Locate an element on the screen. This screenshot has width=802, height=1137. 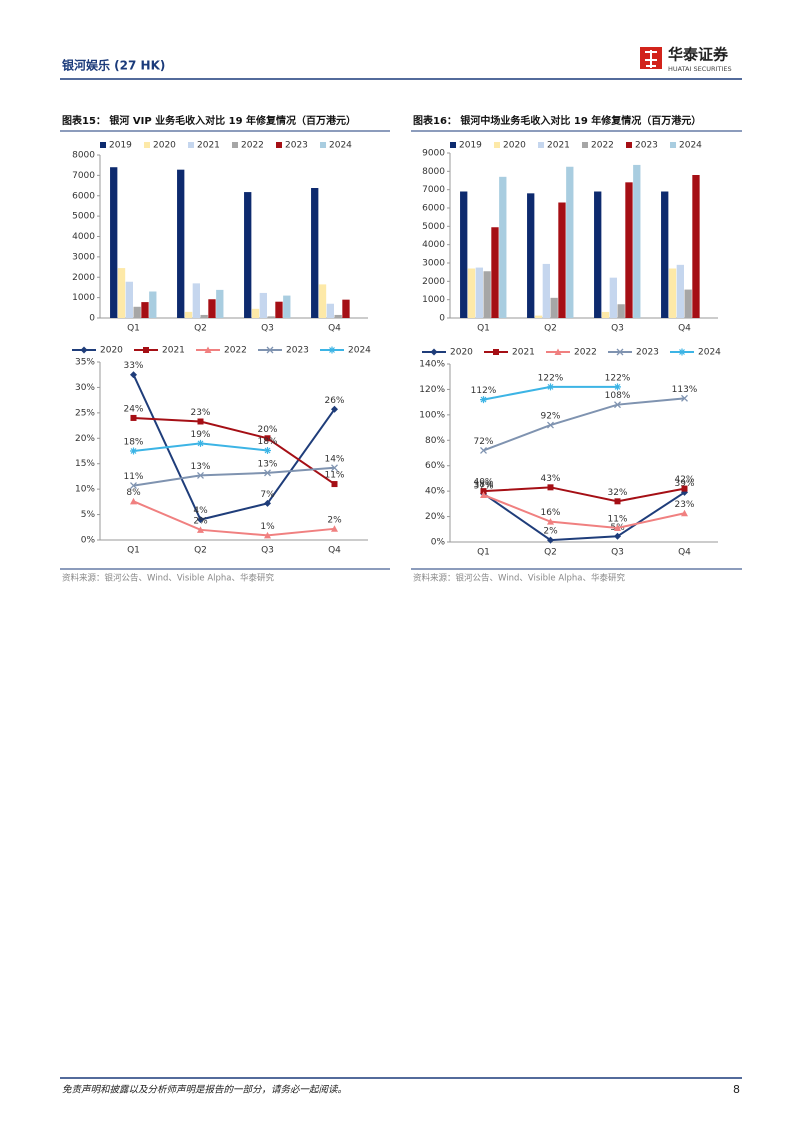
data-label: 122% is located at coordinates (618, 378).